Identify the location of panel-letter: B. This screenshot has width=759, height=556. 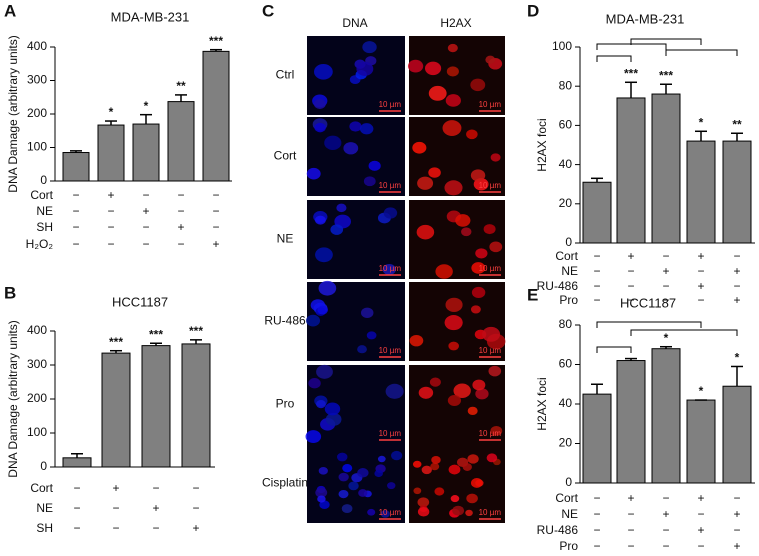
(10, 292).